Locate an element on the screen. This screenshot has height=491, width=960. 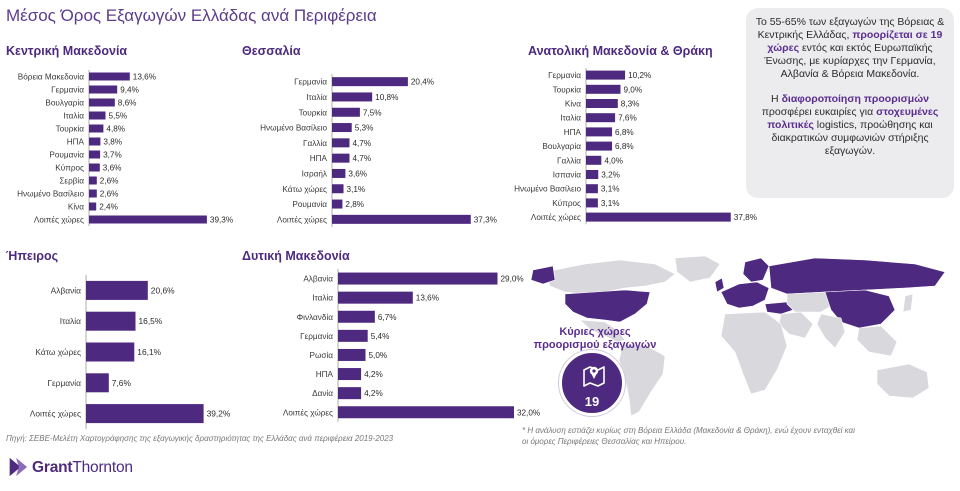
map-southeast-asia is located at coordinates (877, 341).